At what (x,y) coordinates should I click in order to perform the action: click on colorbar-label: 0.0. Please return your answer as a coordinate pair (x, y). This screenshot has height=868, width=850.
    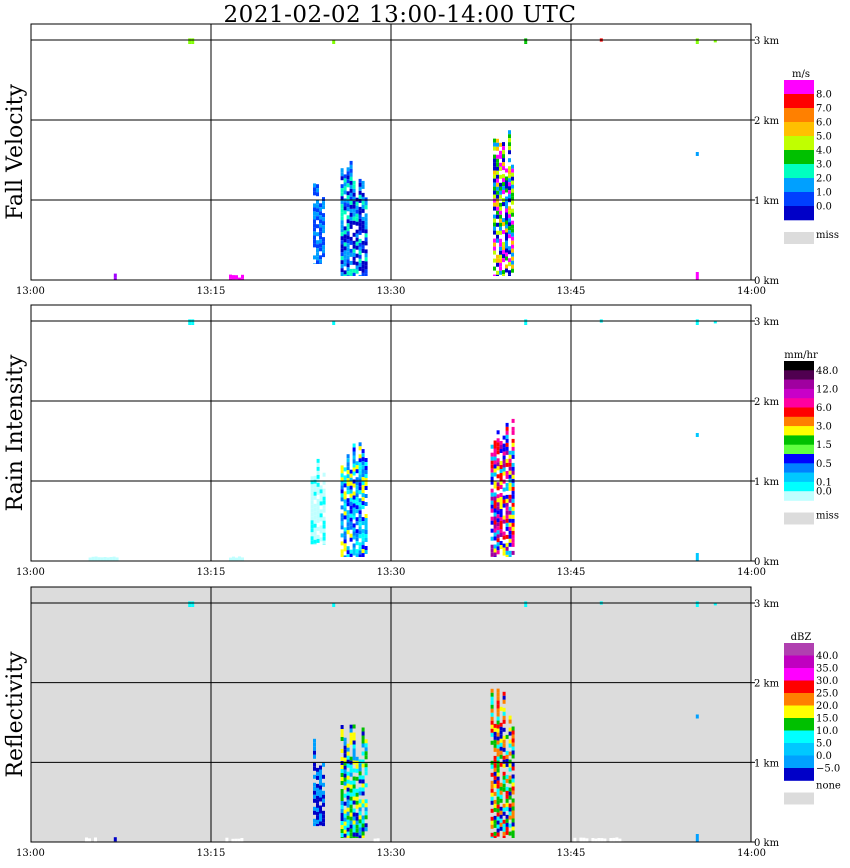
    Looking at the image, I should click on (824, 492).